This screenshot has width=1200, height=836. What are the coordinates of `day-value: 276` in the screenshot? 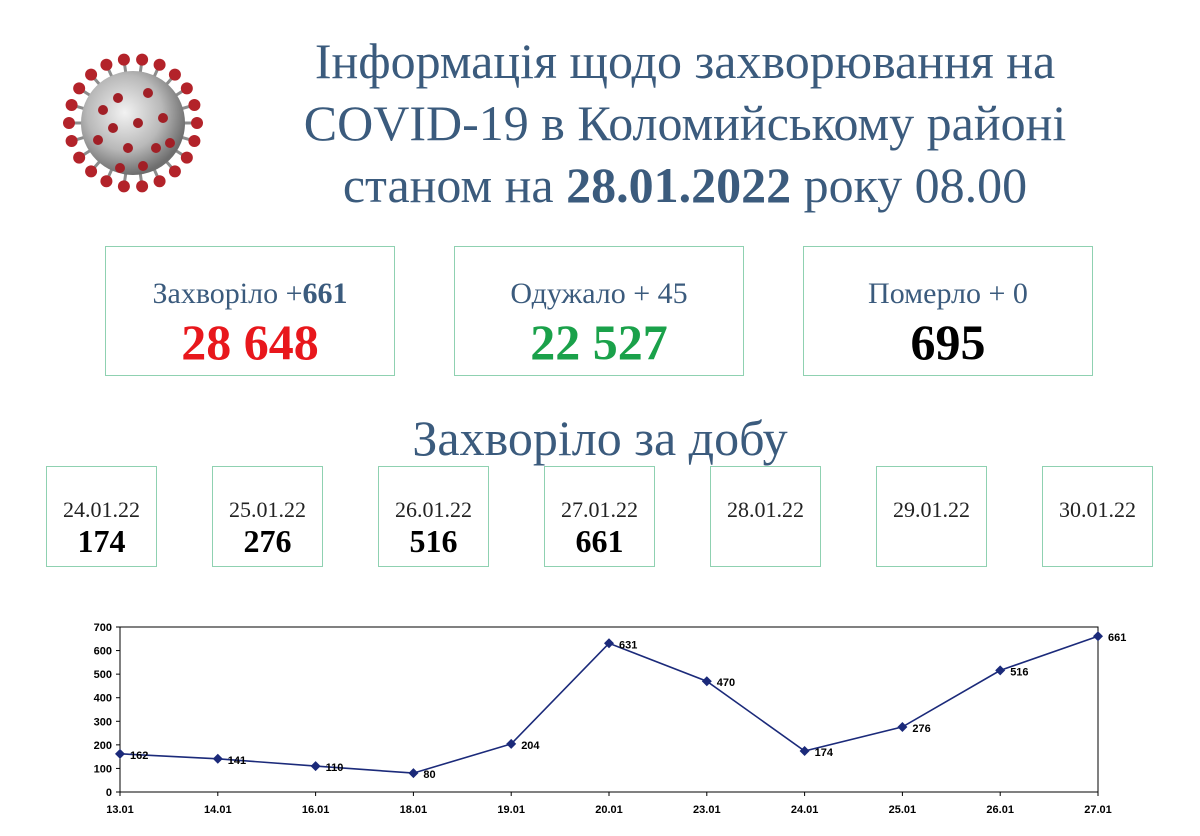 It's located at (267, 541).